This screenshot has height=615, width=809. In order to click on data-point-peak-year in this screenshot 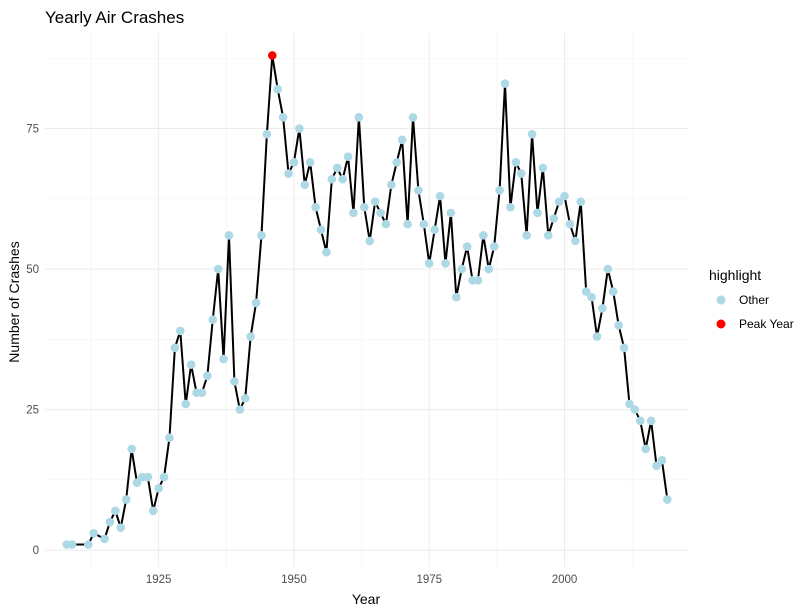, I will do `click(272, 55)`.